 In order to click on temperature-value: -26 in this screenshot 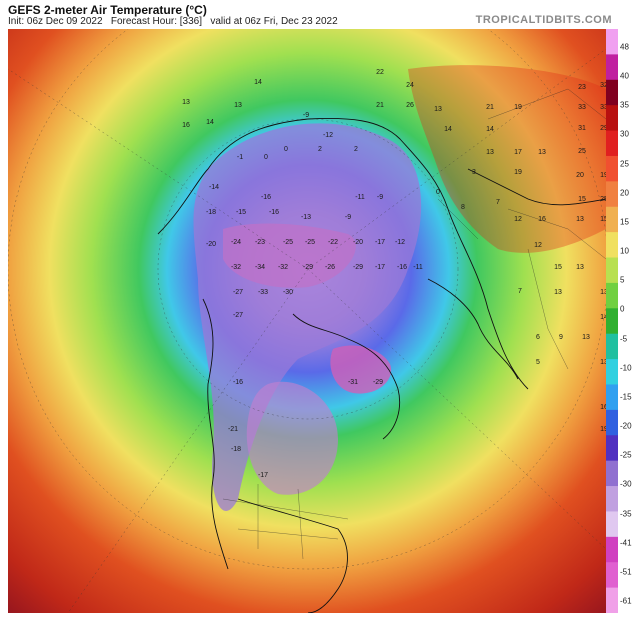, I will do `click(330, 267)`.